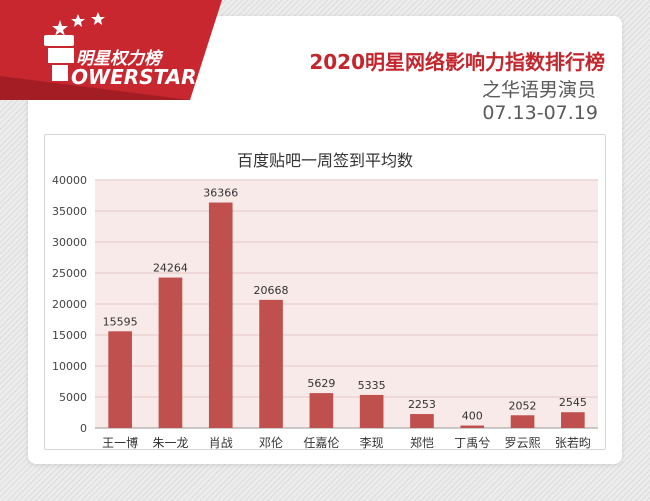 This screenshot has width=650, height=501. I want to click on y-tick-label: 5000, so click(73, 397).